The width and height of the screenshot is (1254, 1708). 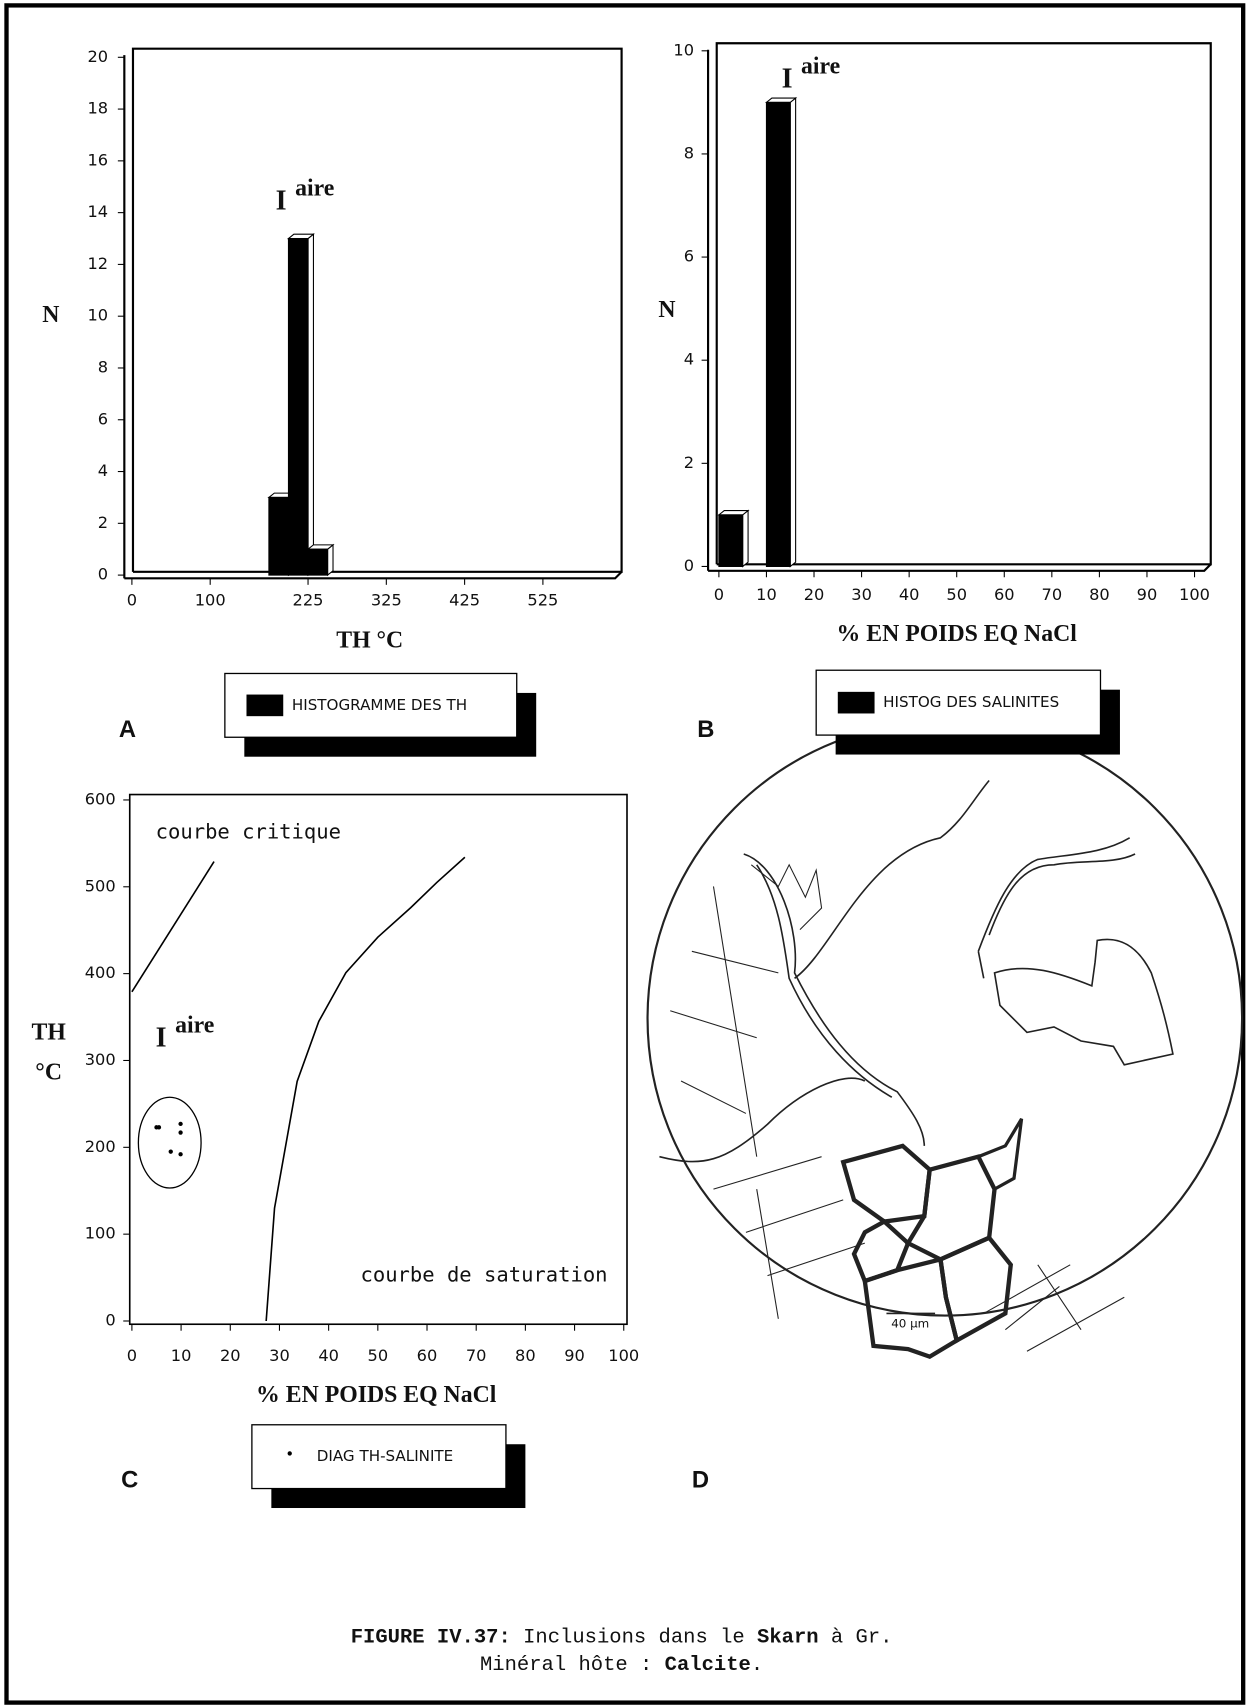 What do you see at coordinates (100, 1059) in the screenshot?
I see `y-tick-label: 300` at bounding box center [100, 1059].